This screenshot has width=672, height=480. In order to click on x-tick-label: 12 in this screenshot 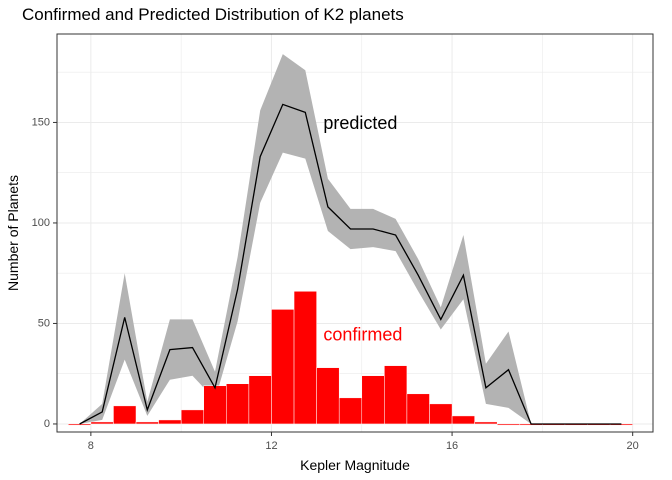, I will do `click(271, 446)`.